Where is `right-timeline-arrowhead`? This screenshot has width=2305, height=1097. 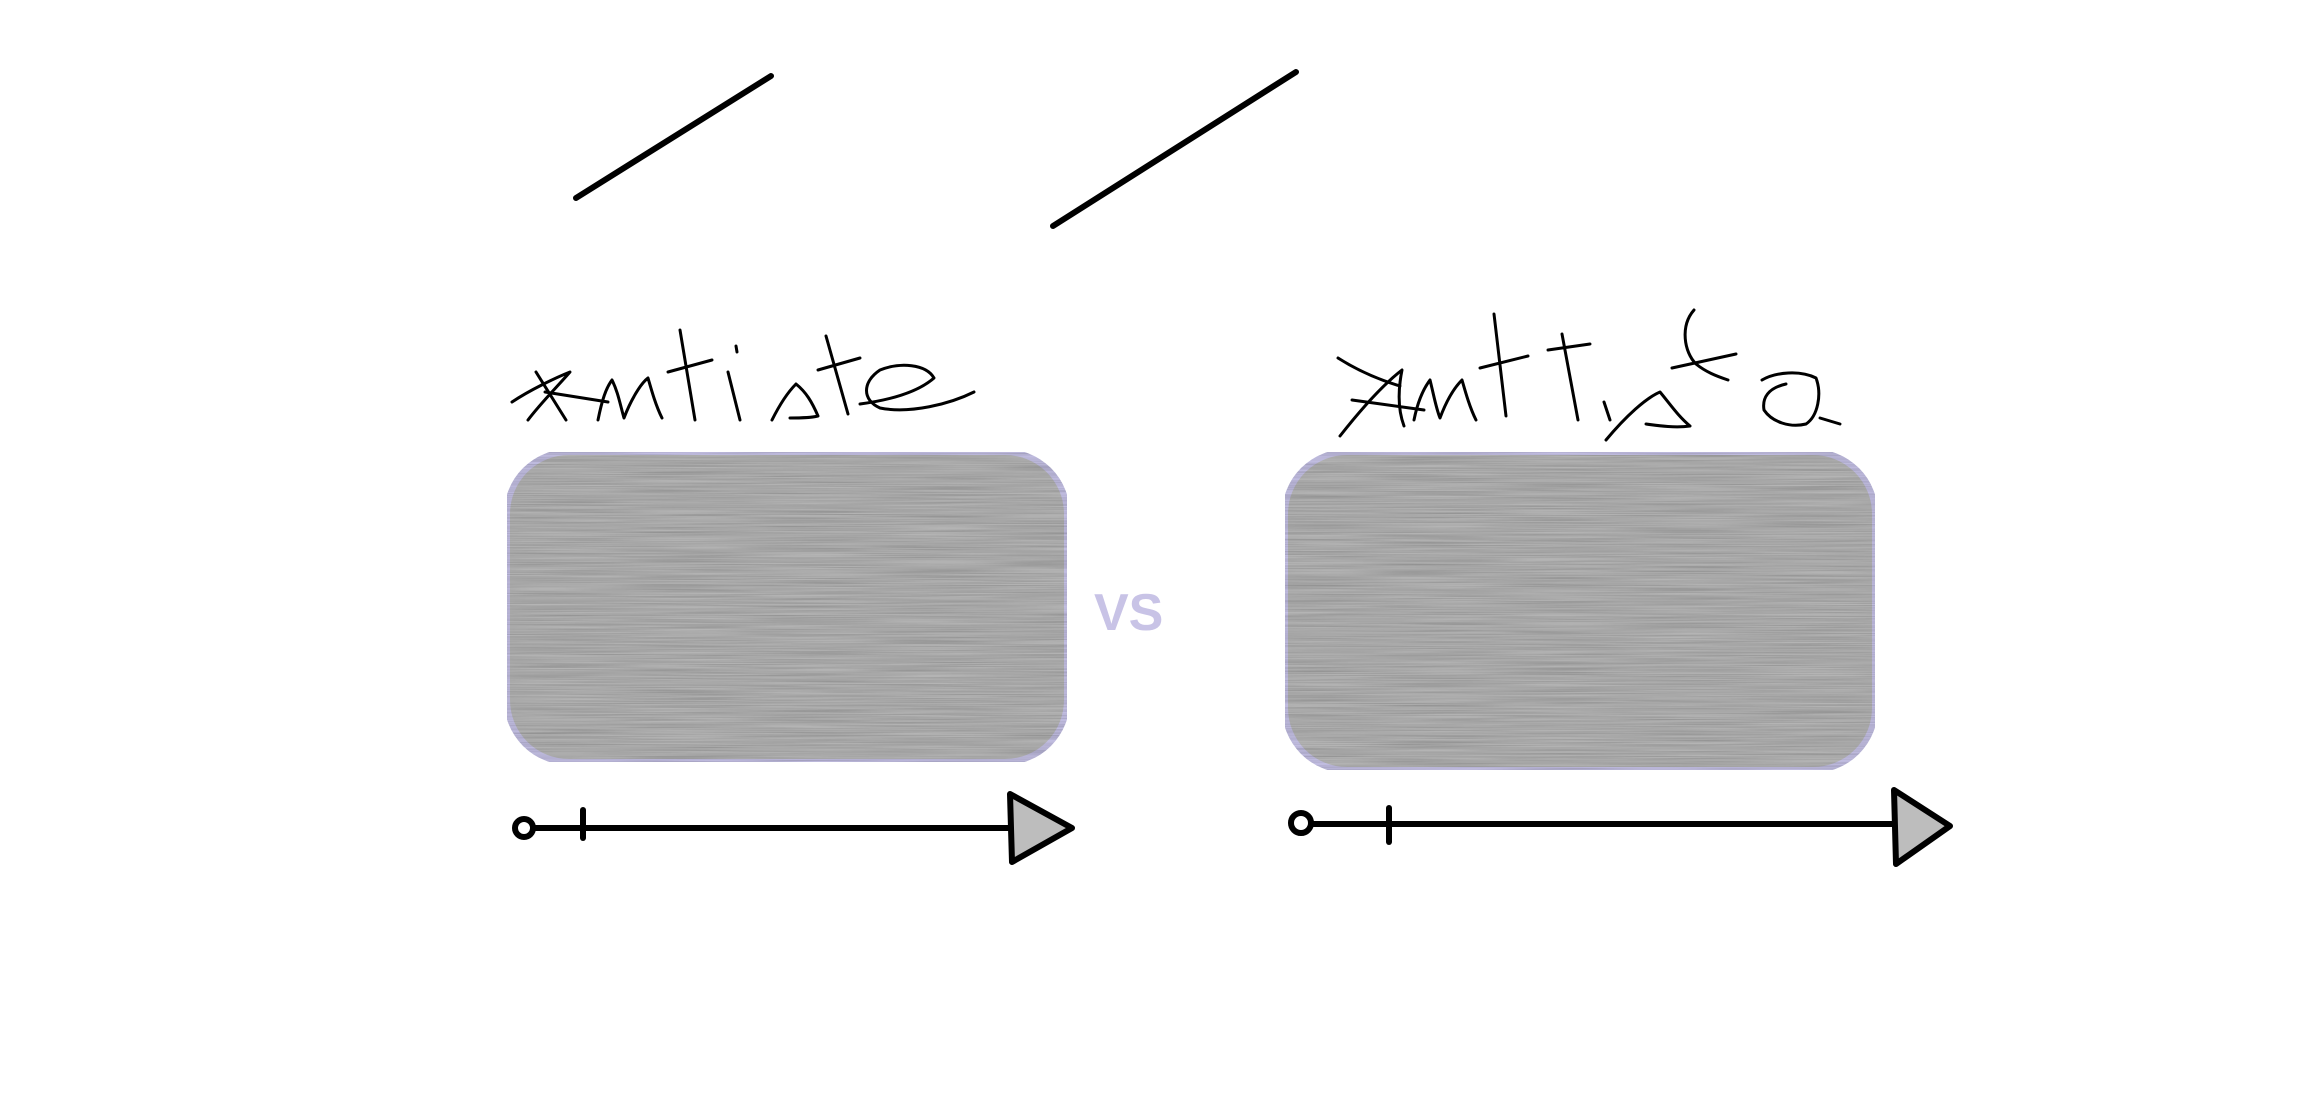 right-timeline-arrowhead is located at coordinates (1922, 827).